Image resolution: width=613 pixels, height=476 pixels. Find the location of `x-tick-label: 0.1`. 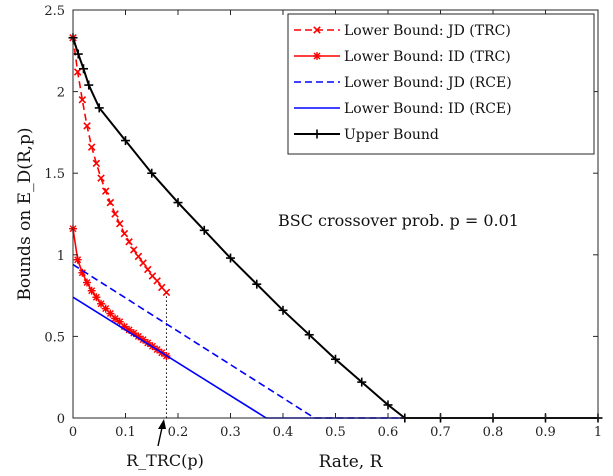

x-tick-label: 0.1 is located at coordinates (125, 432).